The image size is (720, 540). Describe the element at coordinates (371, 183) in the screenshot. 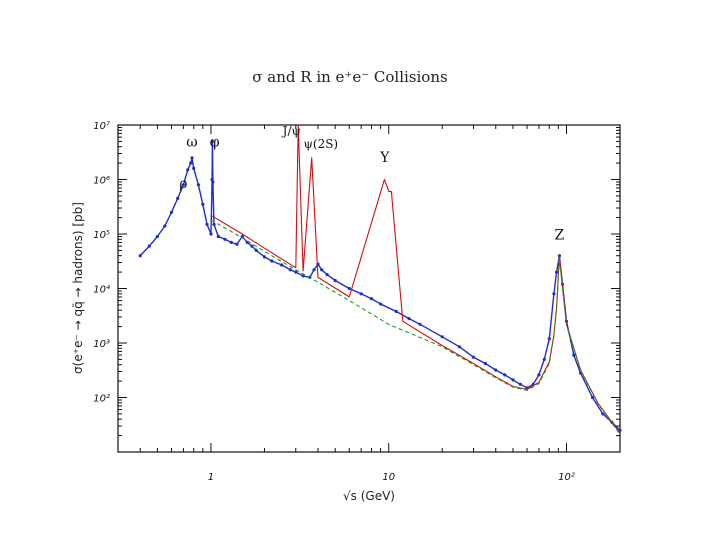

I see `annotation-layer: ρ ω φ J/ψψ(2S) Υ Z` at that location.